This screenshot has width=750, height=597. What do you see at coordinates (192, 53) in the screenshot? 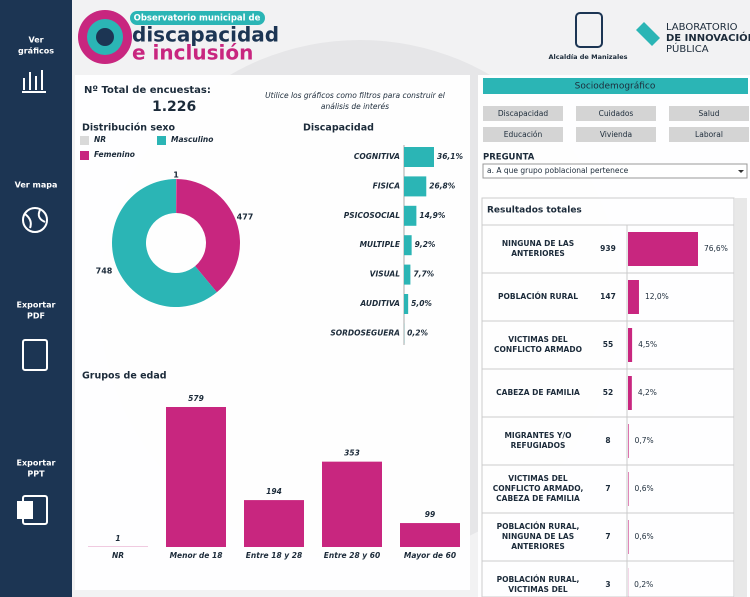
I see `logo-line2: e inclusión` at bounding box center [192, 53].